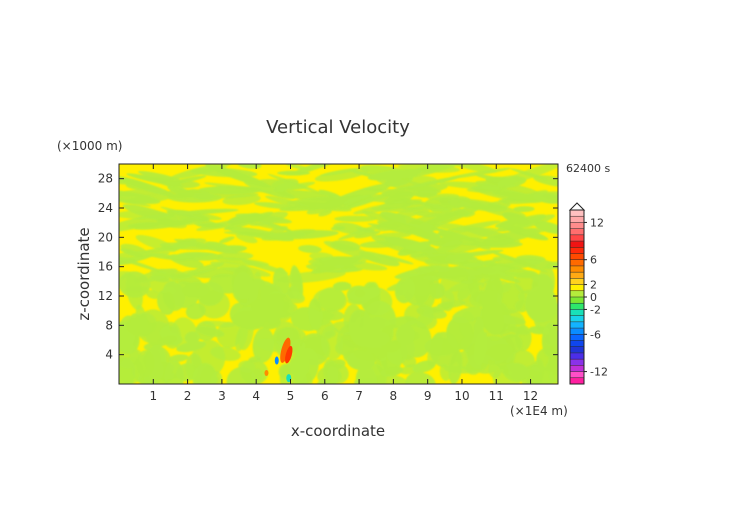  I want to click on x-tick-label: 5, so click(291, 396).